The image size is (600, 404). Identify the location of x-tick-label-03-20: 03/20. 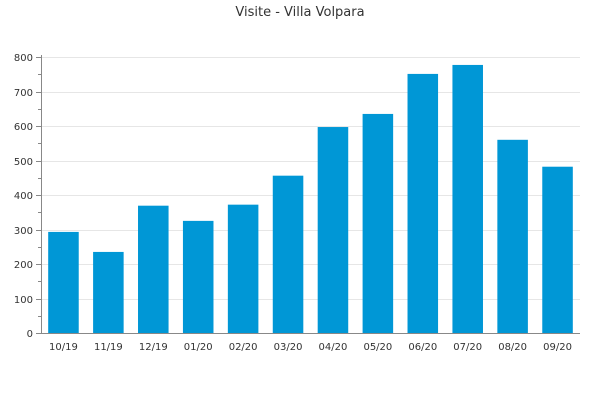
(288, 347).